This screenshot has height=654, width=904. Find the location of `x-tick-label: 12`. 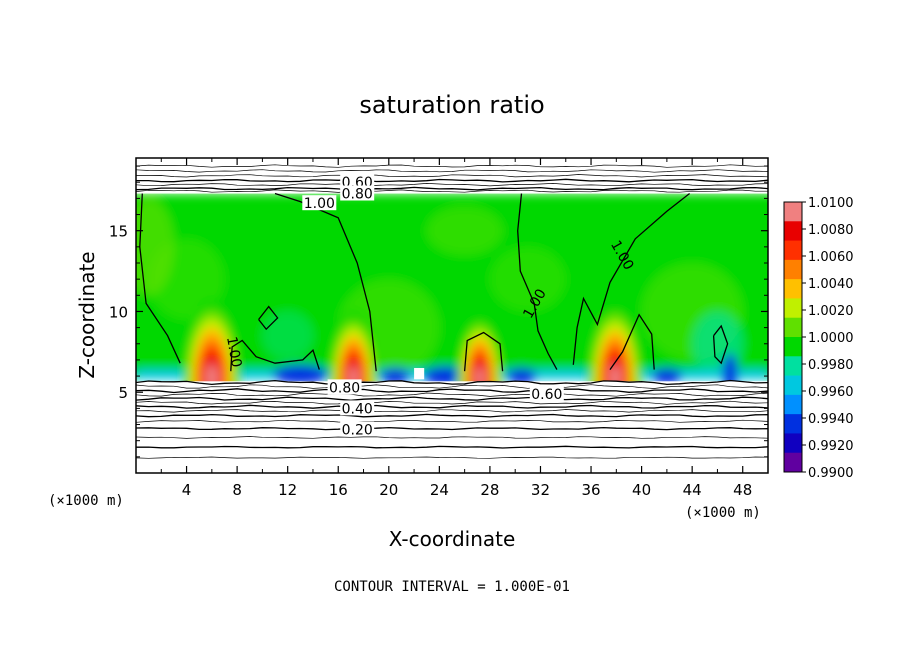

x-tick-label: 12 is located at coordinates (287, 490).